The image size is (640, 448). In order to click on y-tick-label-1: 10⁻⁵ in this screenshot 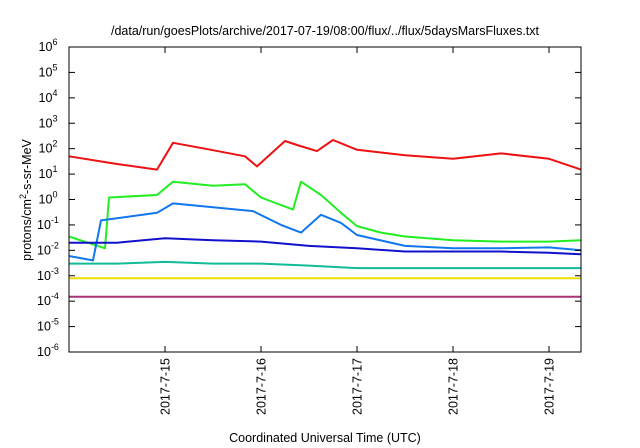, I will do `click(48, 325)`.